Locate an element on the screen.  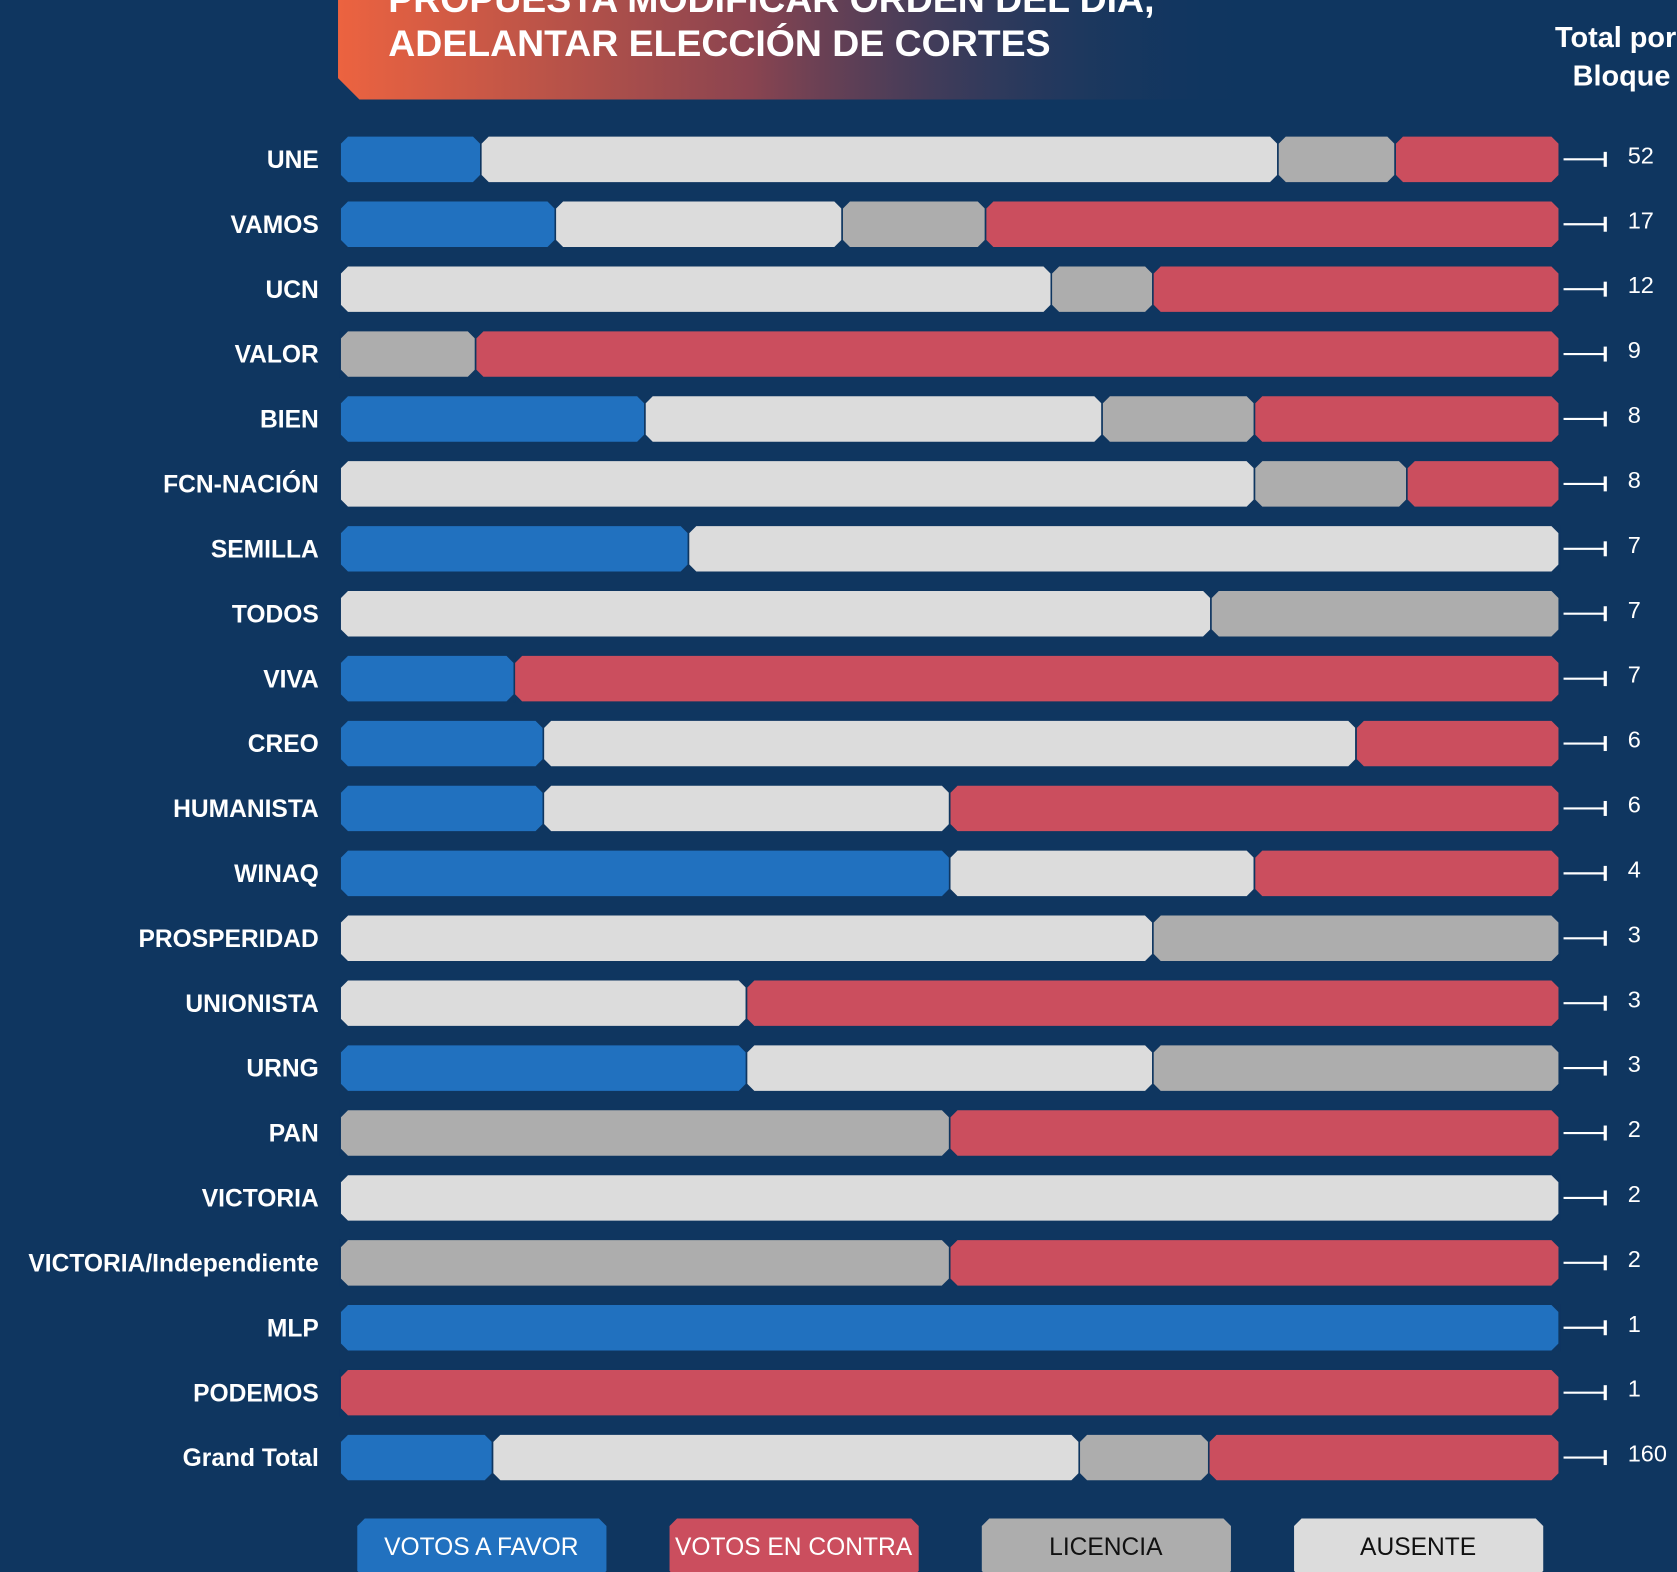
category-label: PODEMOS is located at coordinates (256, 1393).